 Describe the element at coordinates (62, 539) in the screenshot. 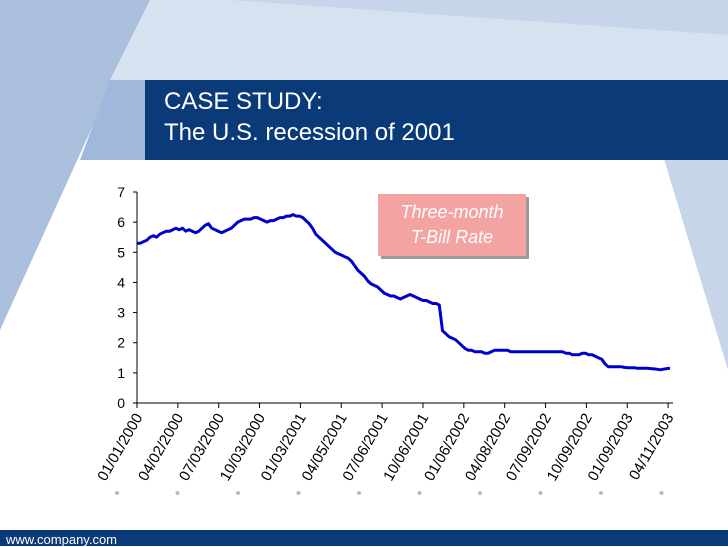

I see `footer-url: www.company.com` at that location.